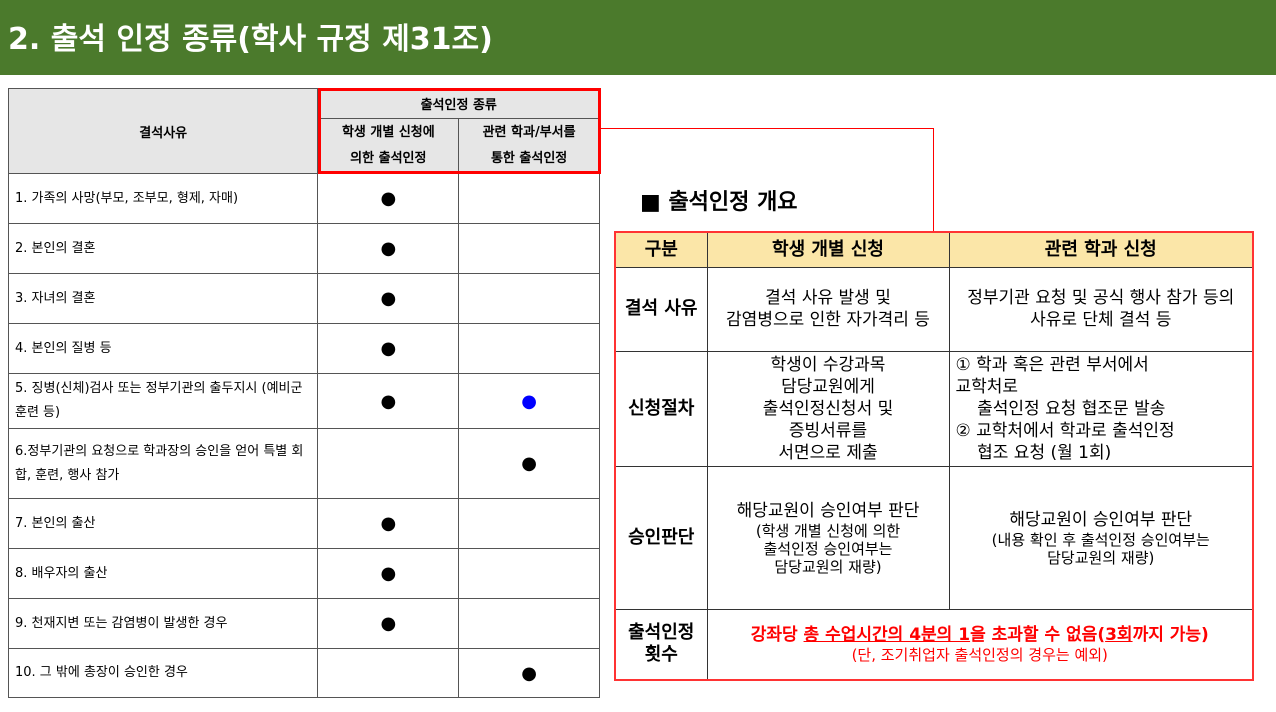  What do you see at coordinates (828, 408) in the screenshot?
I see `procedure-individual: 학생이 수강과목 담당교원에게 출석인정신청서 및 증빙서류를 서면으로 제출` at bounding box center [828, 408].